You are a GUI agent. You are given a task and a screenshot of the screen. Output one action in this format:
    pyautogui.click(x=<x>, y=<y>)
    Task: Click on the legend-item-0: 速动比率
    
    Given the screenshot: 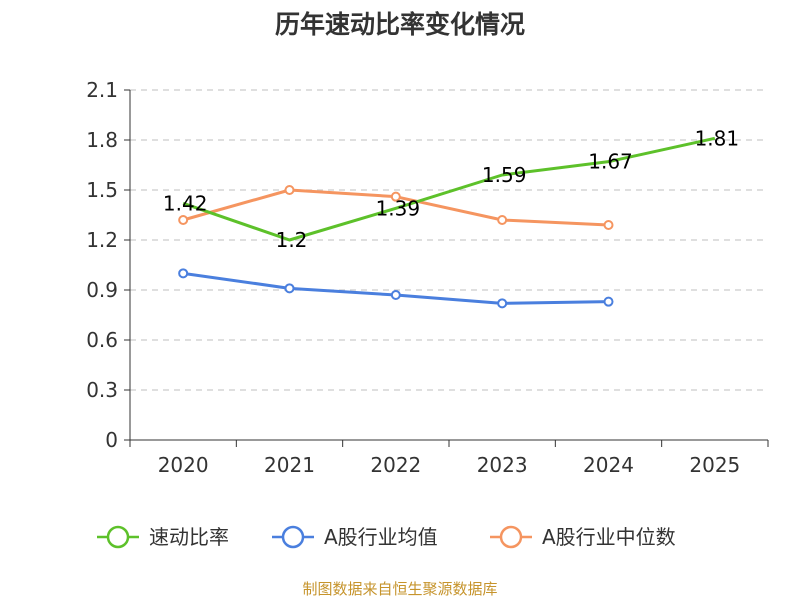 What is the action you would take?
    pyautogui.click(x=163, y=537)
    